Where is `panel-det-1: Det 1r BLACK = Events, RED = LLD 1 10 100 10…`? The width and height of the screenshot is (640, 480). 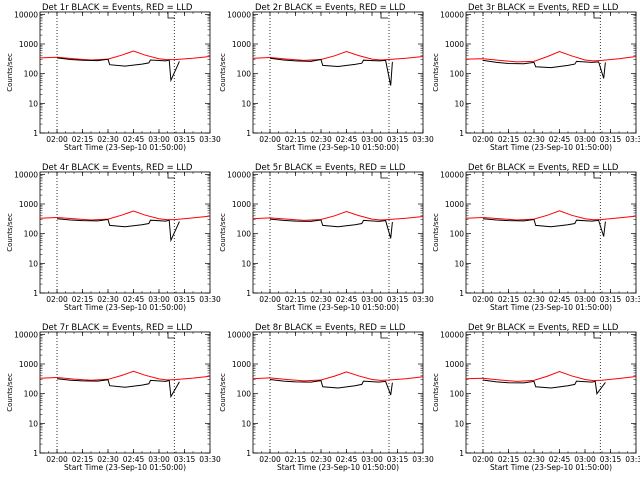
panel-det-1: Det 1r BLACK = Events, RED = LLD 1 10 100 10… is located at coordinates (113, 77).